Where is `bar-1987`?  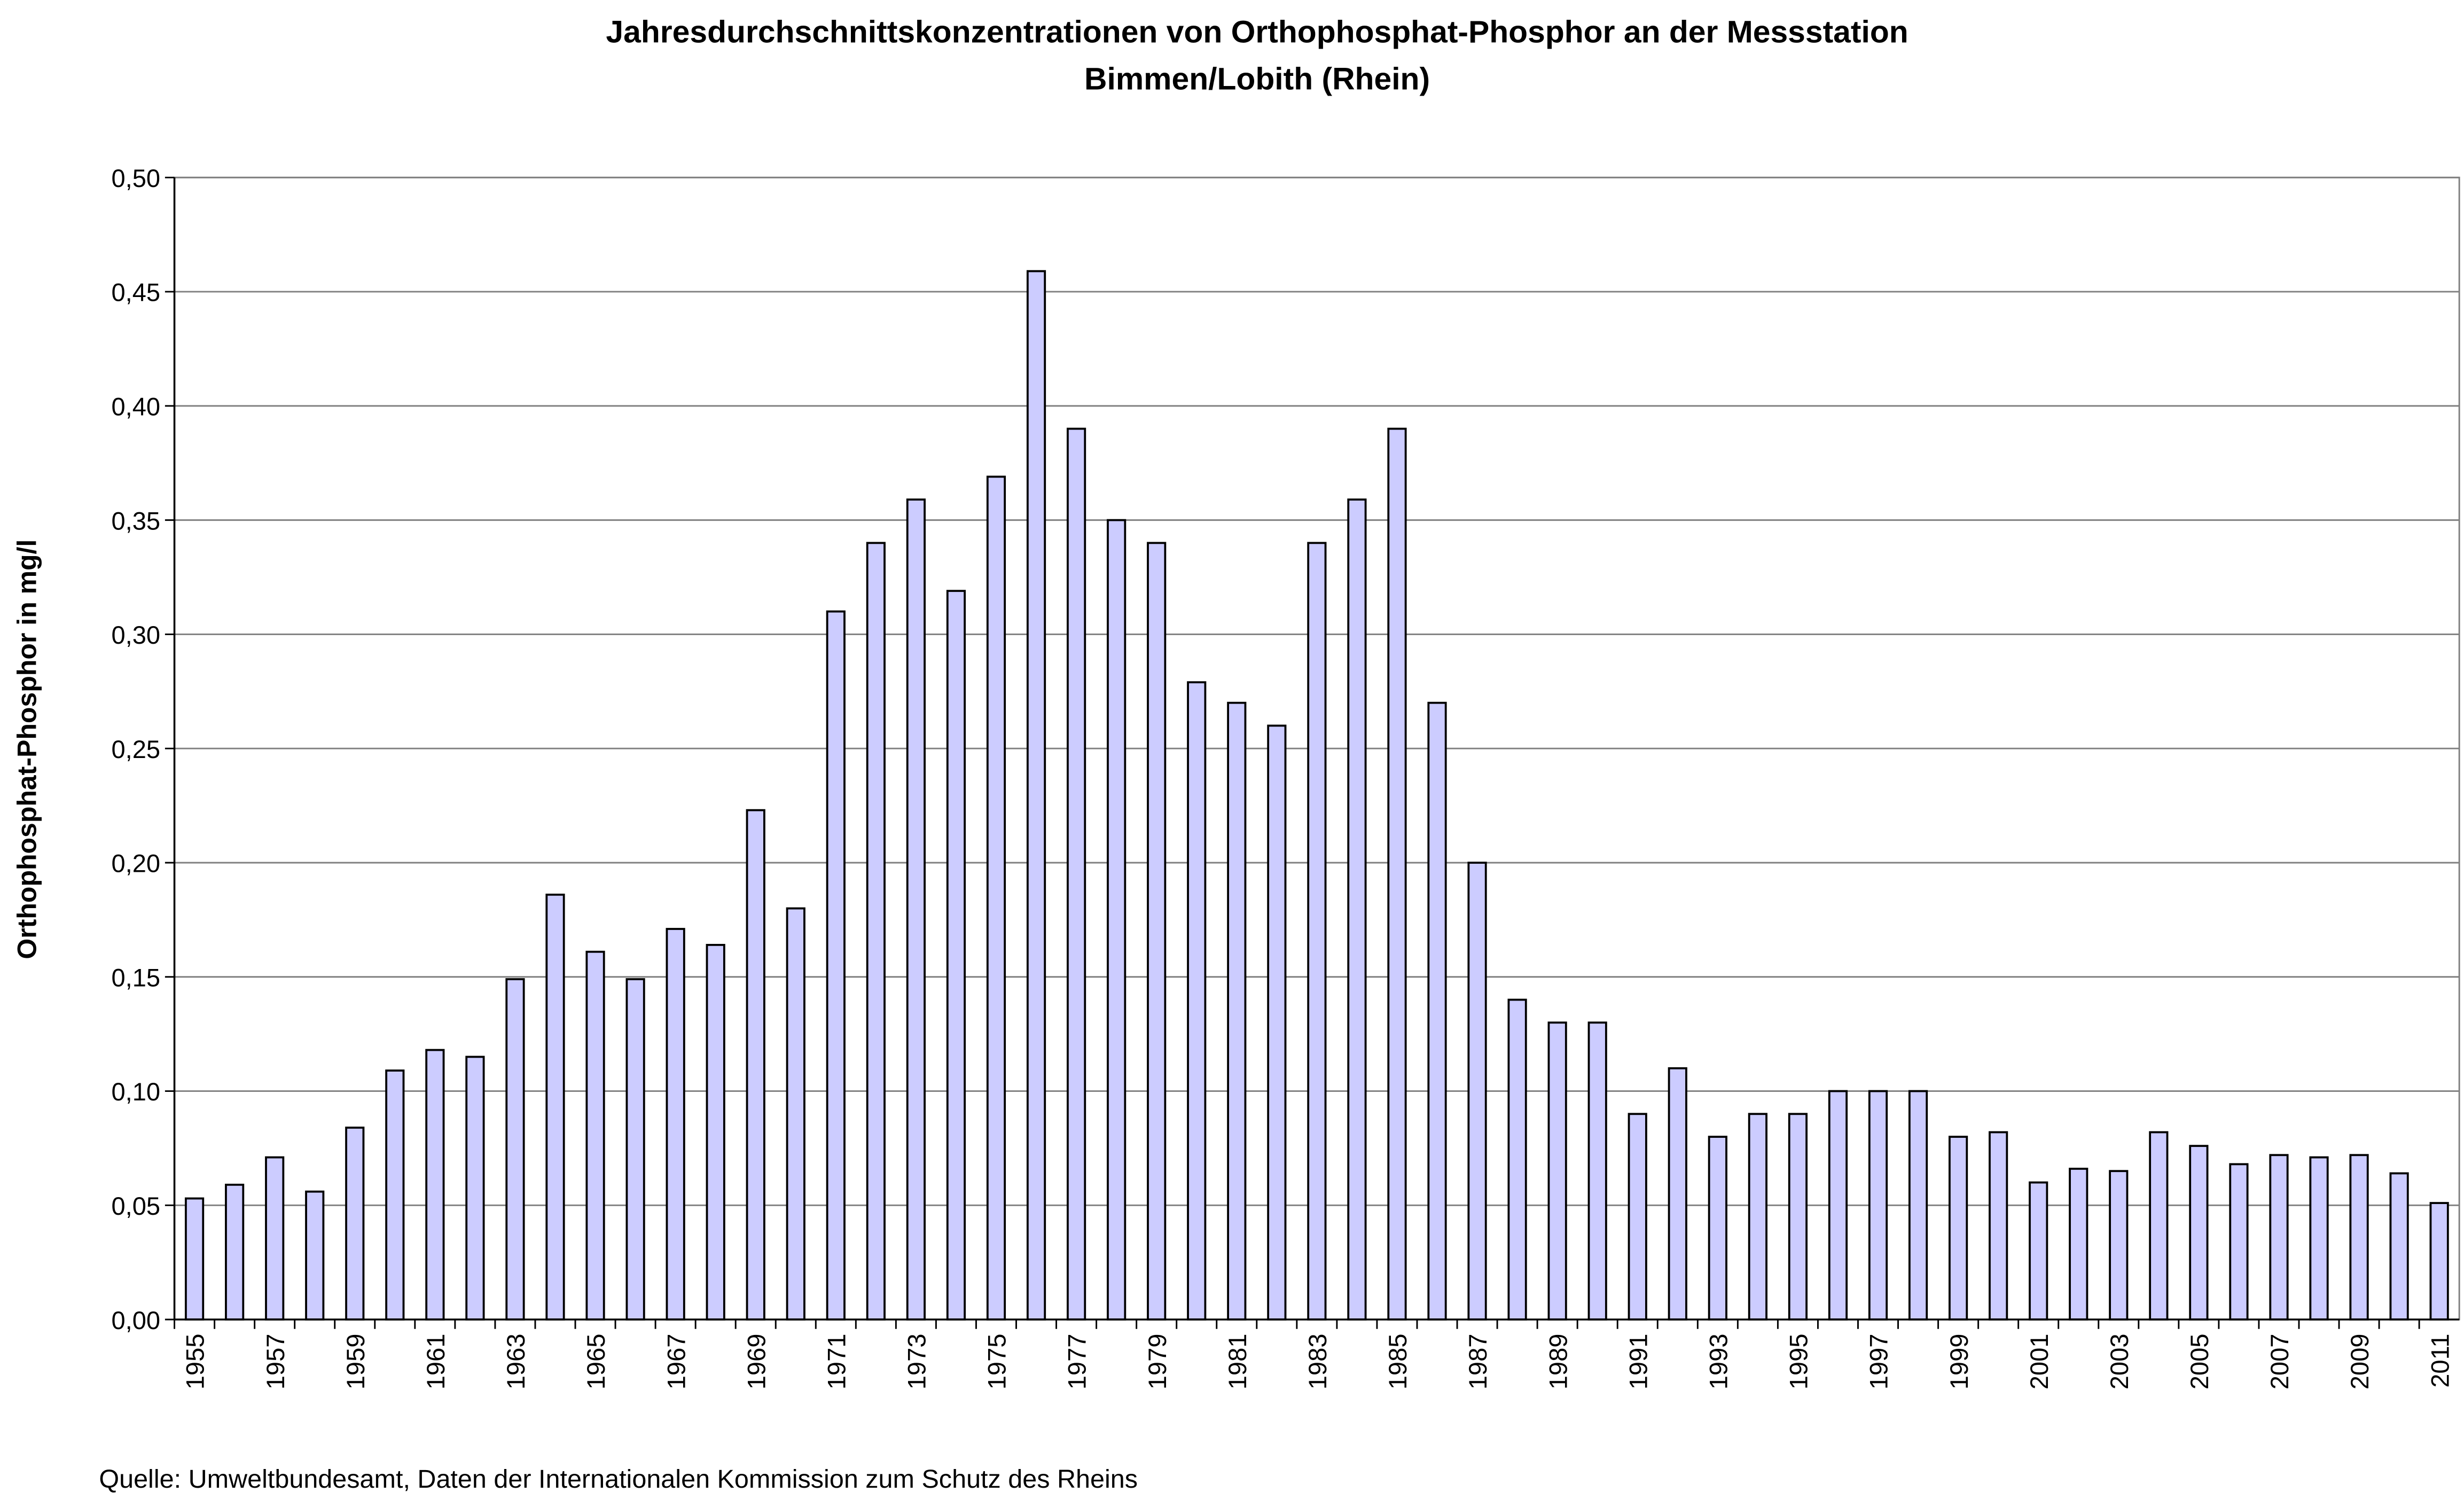 bar-1987 is located at coordinates (1477, 1091).